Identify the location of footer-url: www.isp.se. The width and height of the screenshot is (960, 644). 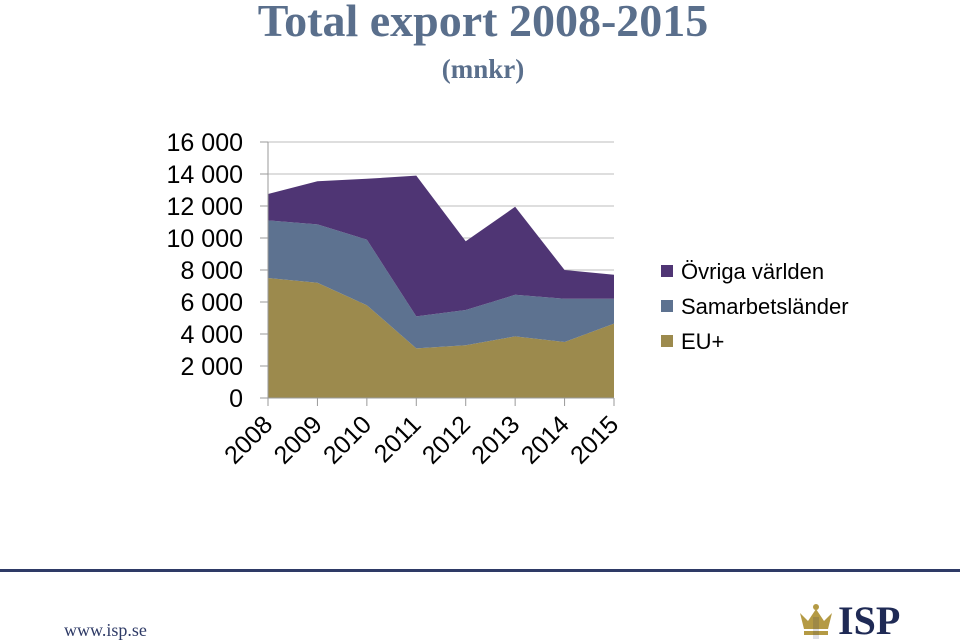
(105, 630).